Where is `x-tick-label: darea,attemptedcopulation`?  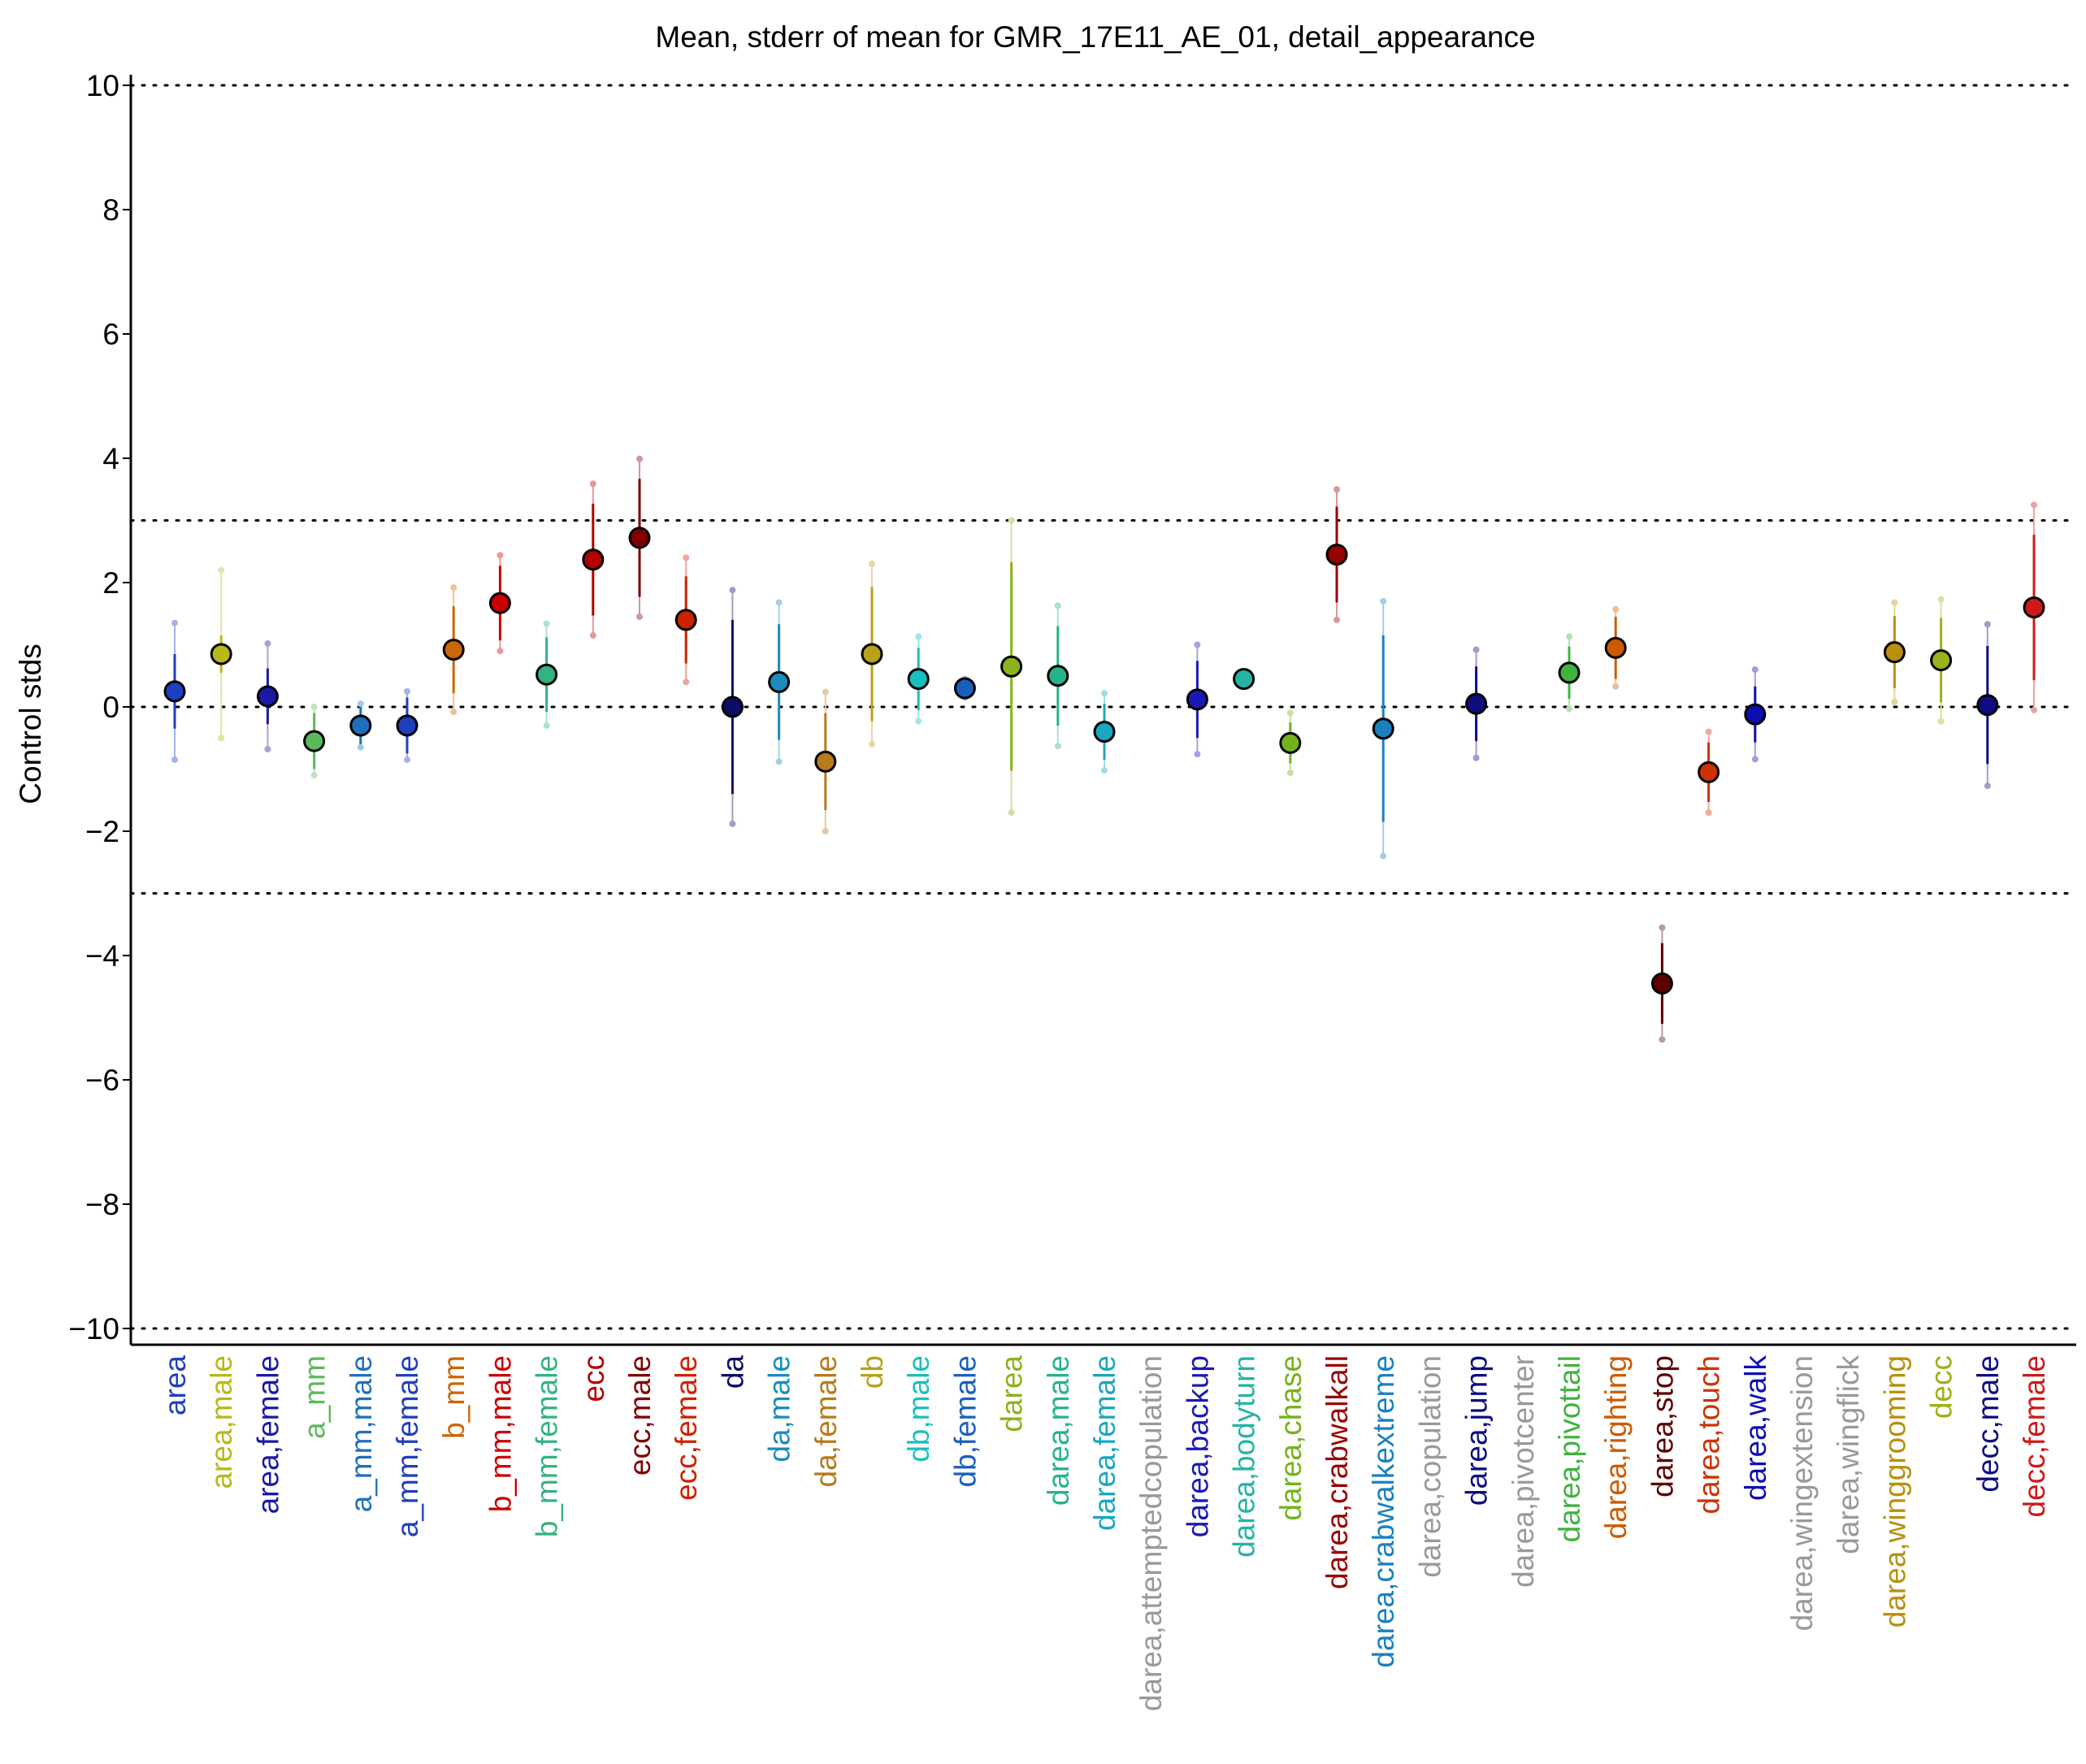
x-tick-label: darea,attemptedcopulation is located at coordinates (1151, 1533).